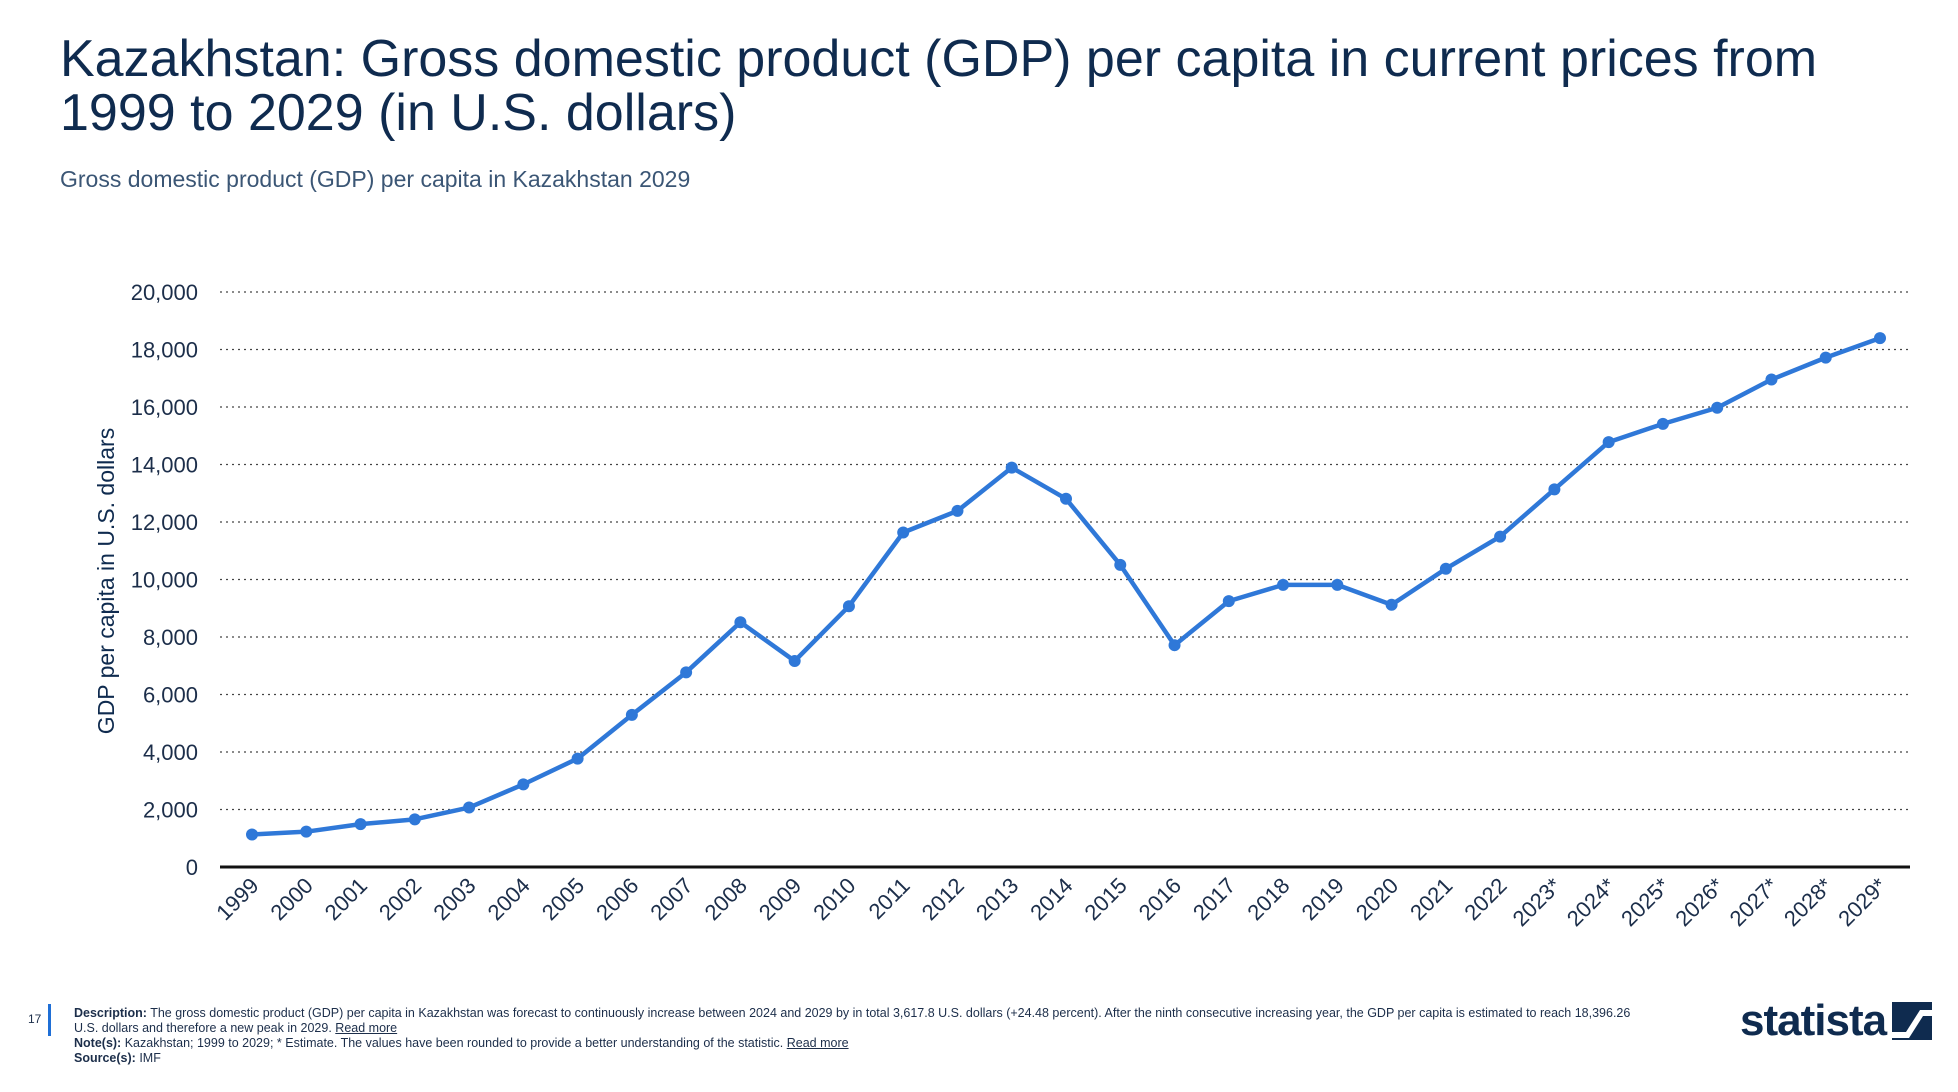 This screenshot has height=1092, width=1958. I want to click on x-tick-label: 2004, so click(509, 899).